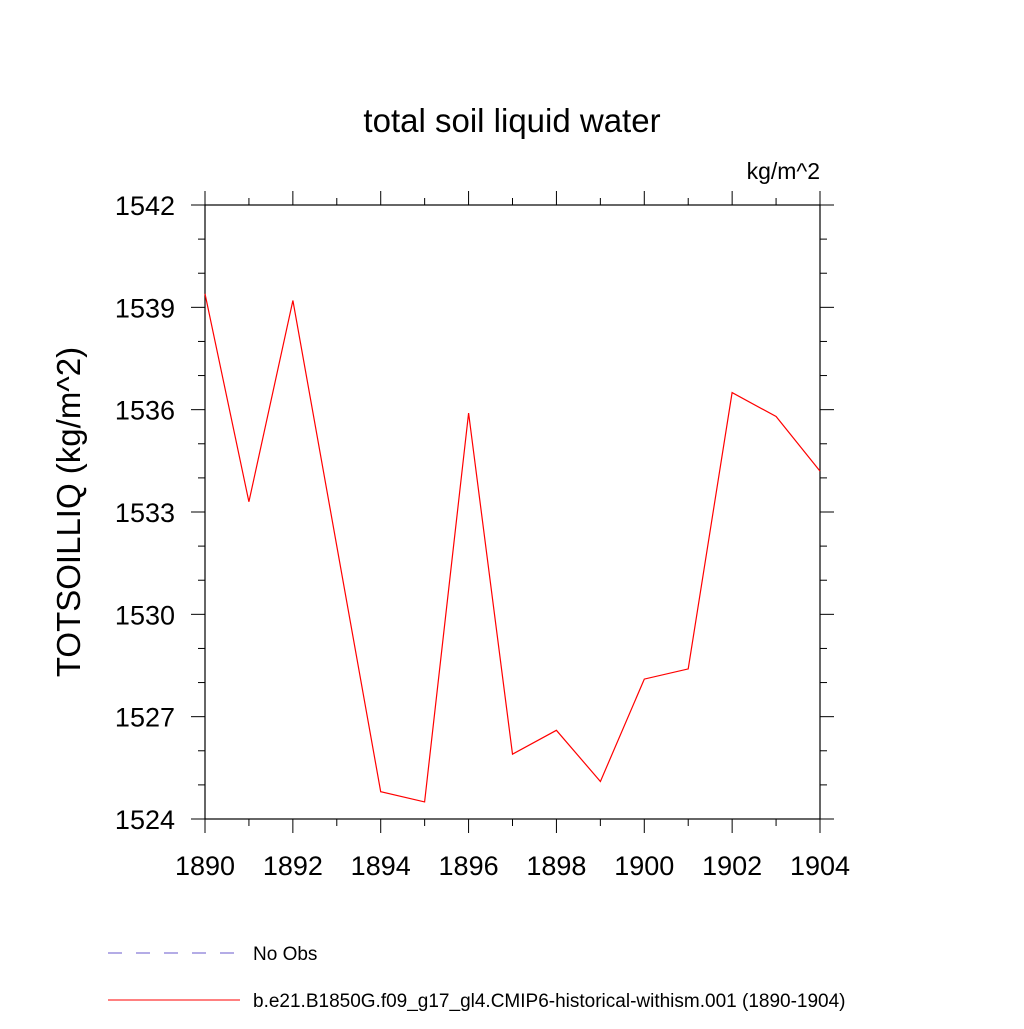 The width and height of the screenshot is (1024, 1029). Describe the element at coordinates (68, 512) in the screenshot. I see `y-axis-label: TOTSOILLIQ (kg/m^2)` at that location.